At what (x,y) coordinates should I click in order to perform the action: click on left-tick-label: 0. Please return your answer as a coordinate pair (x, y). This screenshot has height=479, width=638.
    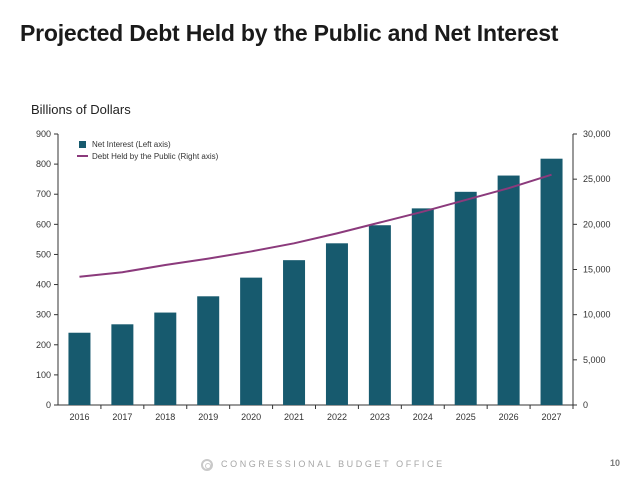
    Looking at the image, I should click on (48, 405).